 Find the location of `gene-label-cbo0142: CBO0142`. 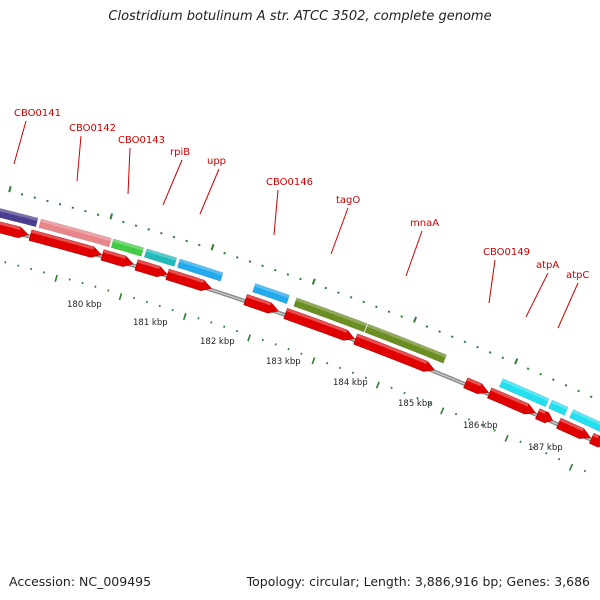

gene-label-cbo0142: CBO0142 is located at coordinates (92, 128).